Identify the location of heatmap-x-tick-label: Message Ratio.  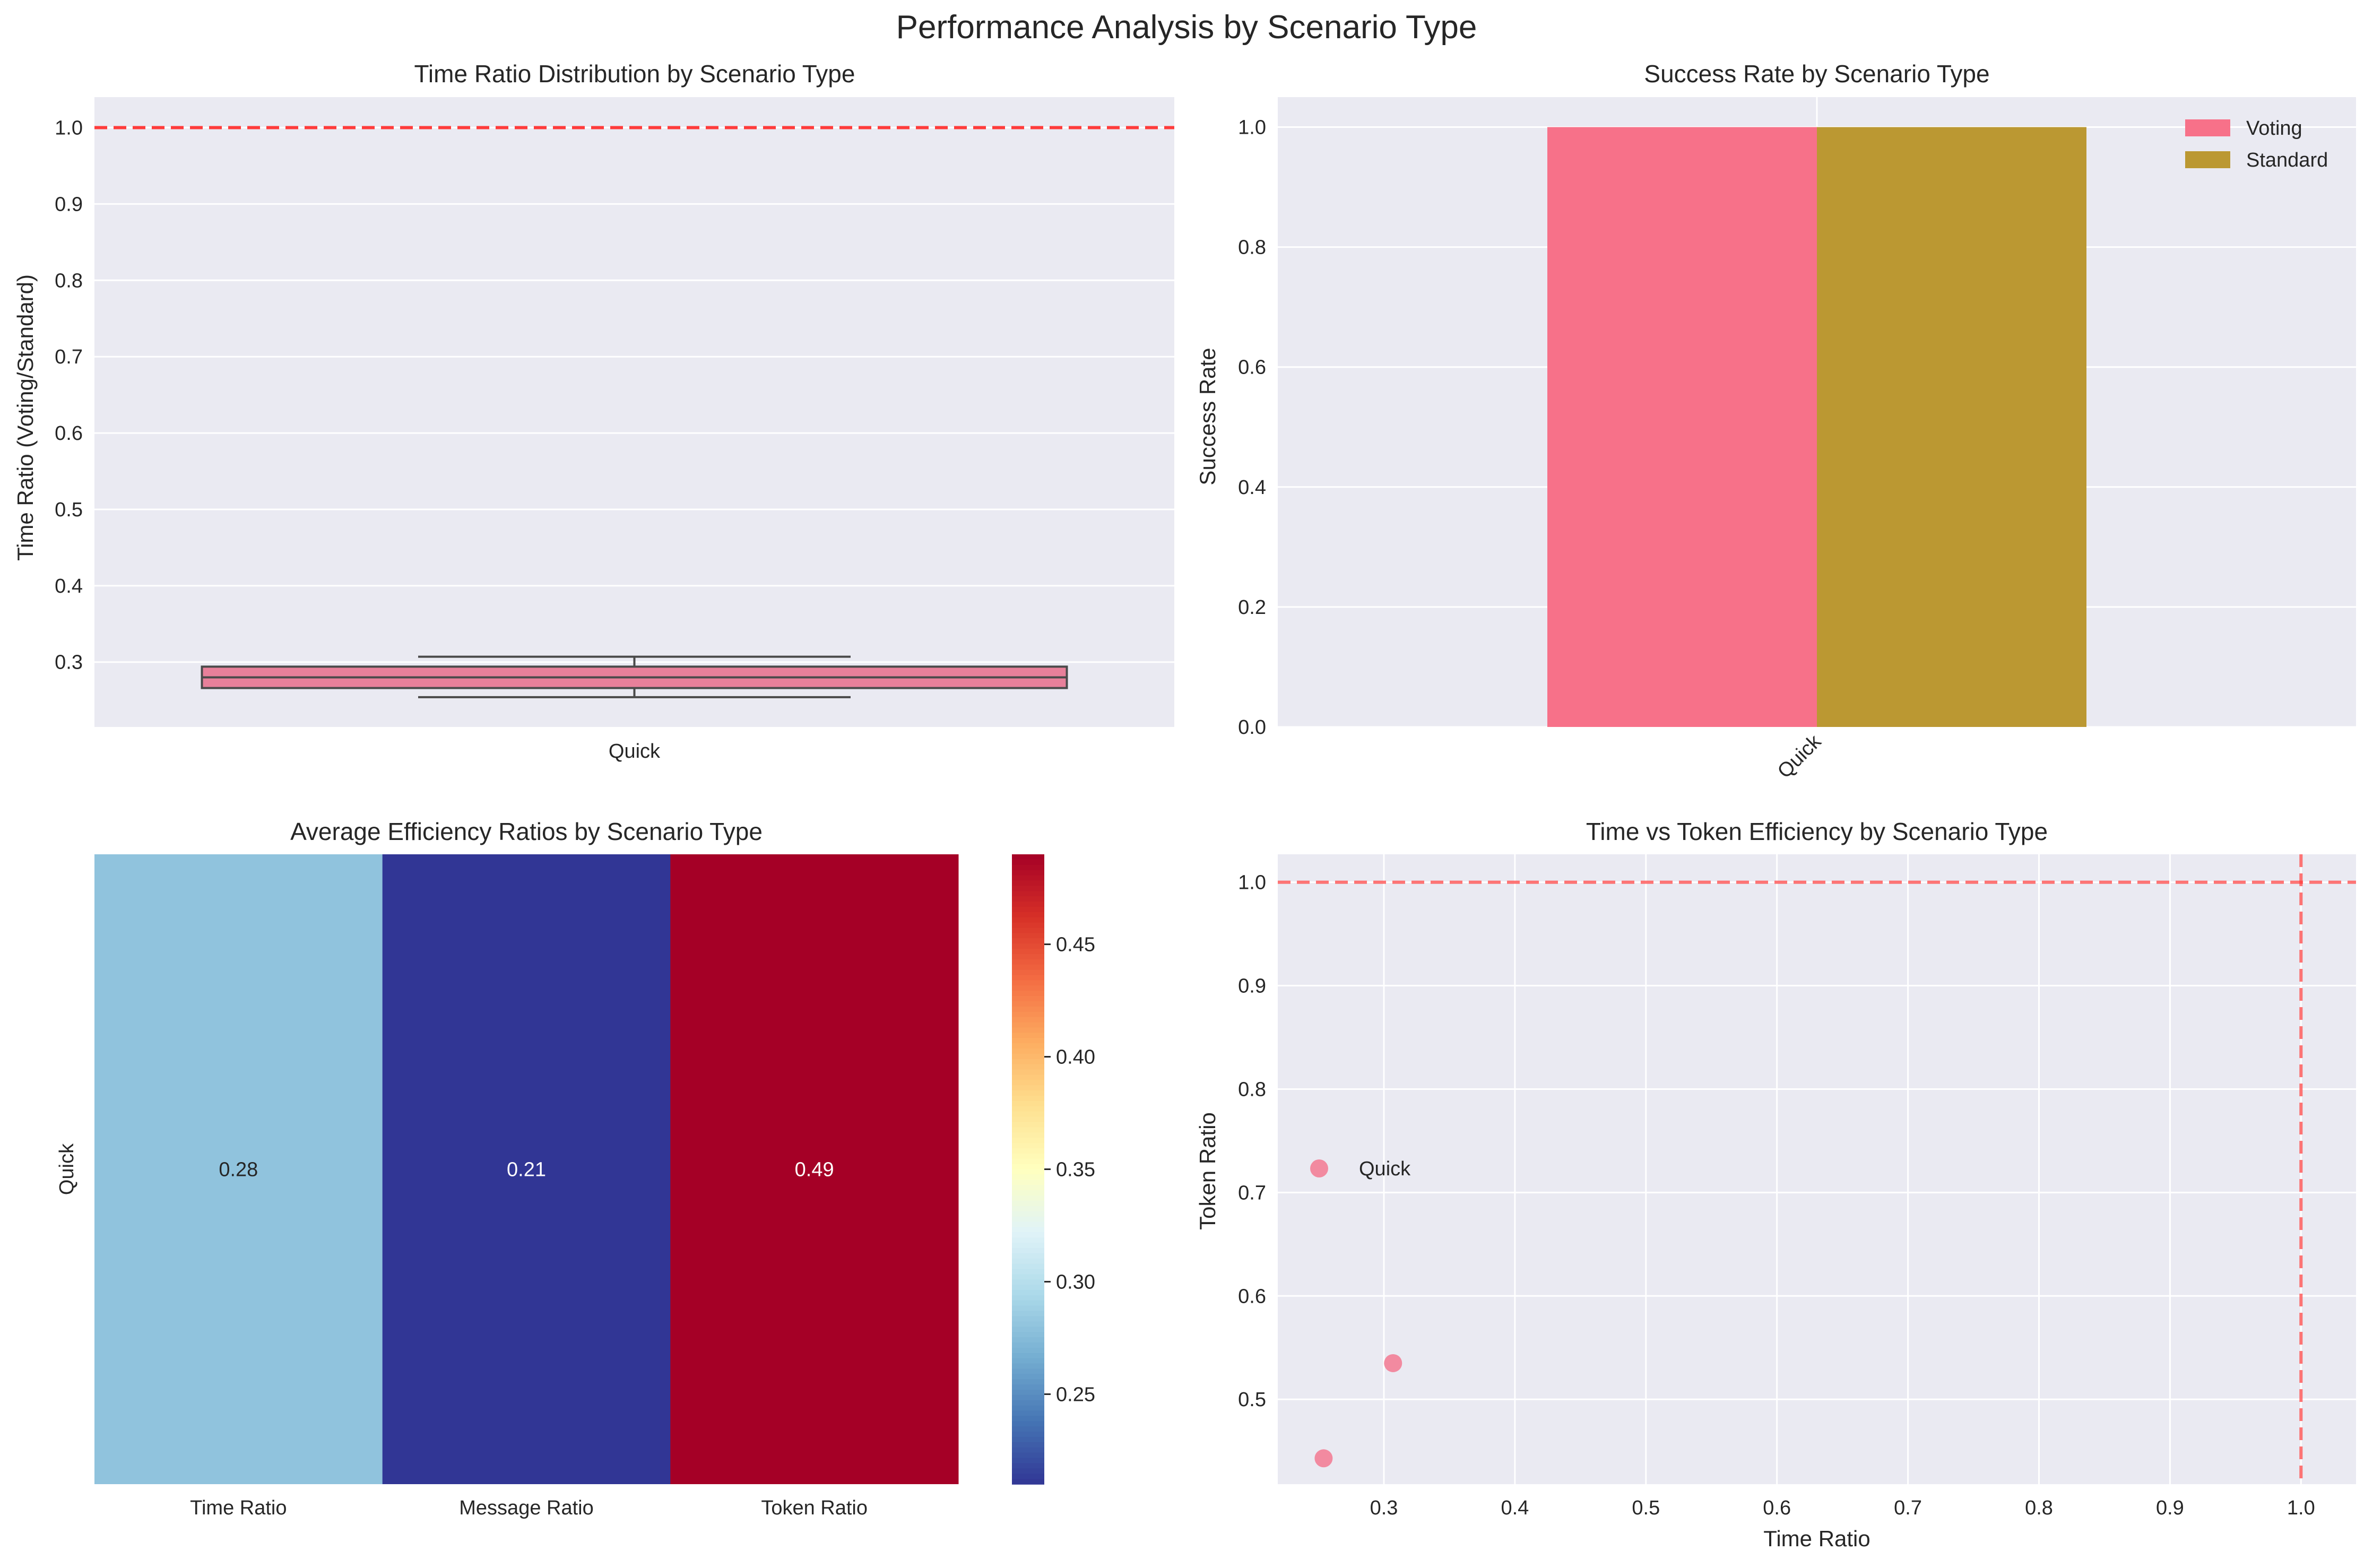
(526, 1508).